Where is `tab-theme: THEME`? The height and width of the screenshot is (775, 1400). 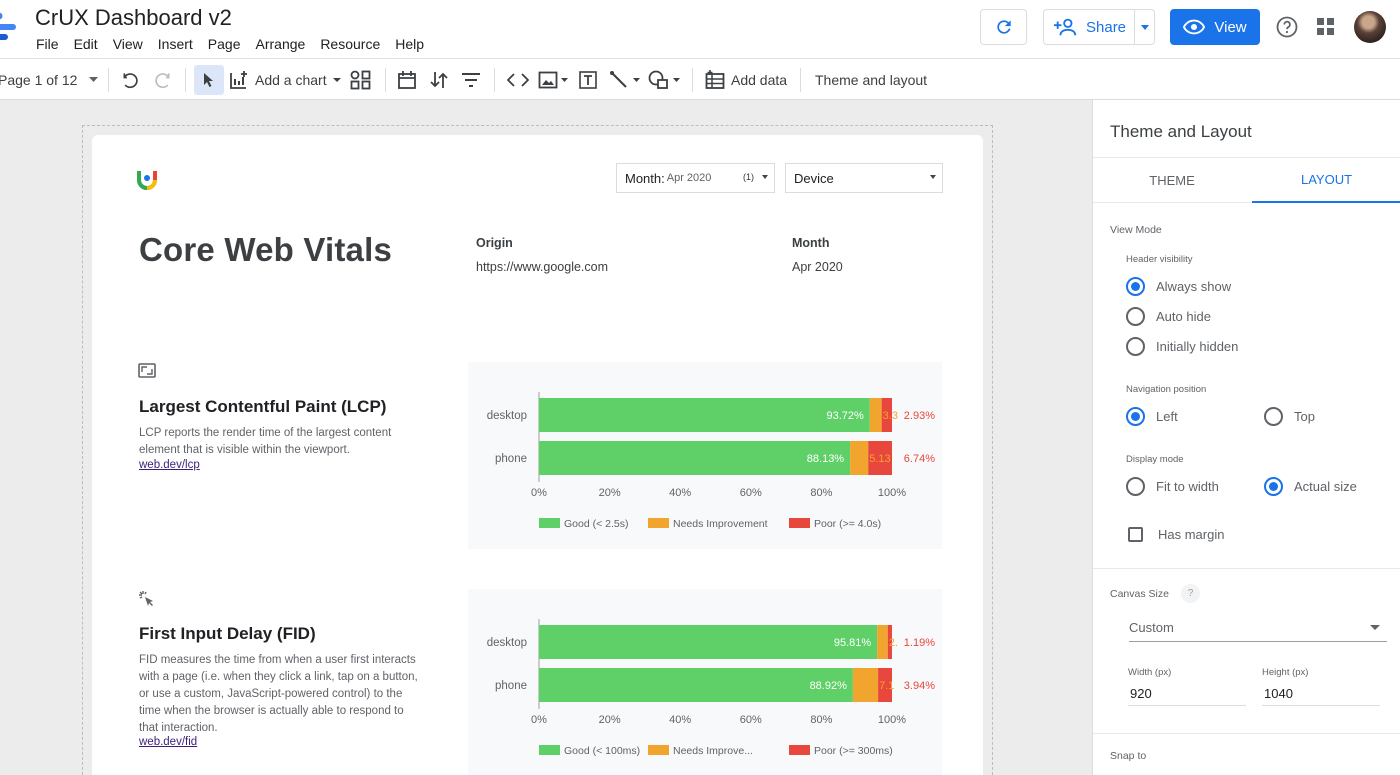
tab-theme: THEME is located at coordinates (1172, 180).